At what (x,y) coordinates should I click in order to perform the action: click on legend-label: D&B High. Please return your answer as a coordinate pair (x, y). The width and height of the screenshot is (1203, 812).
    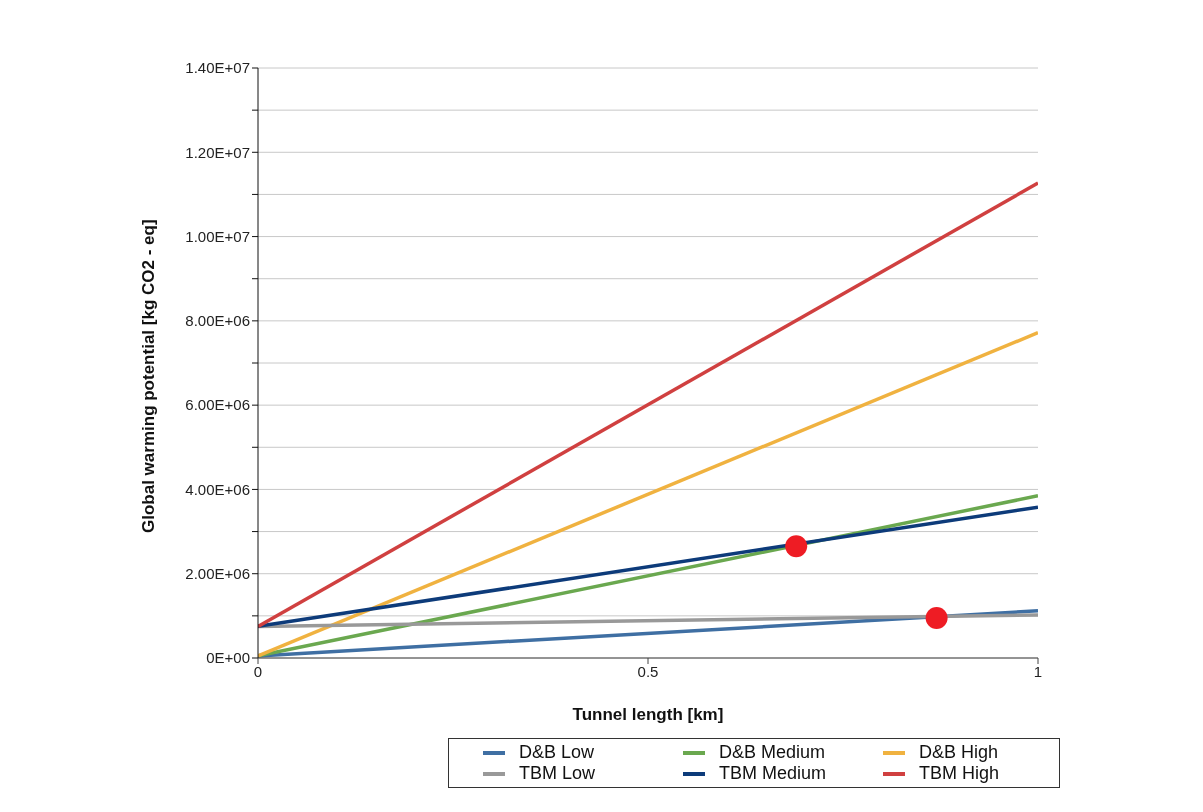
    Looking at the image, I should click on (959, 752).